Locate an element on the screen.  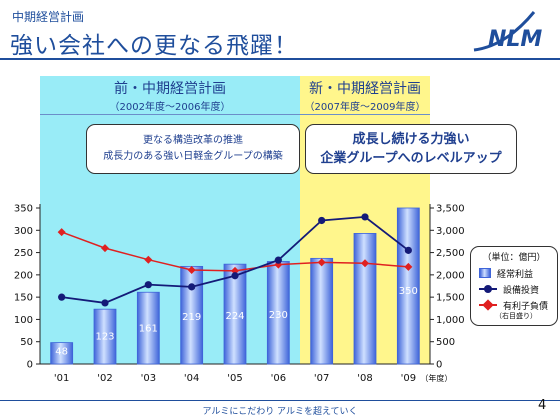
x-tick-label: '07 is located at coordinates (321, 378).